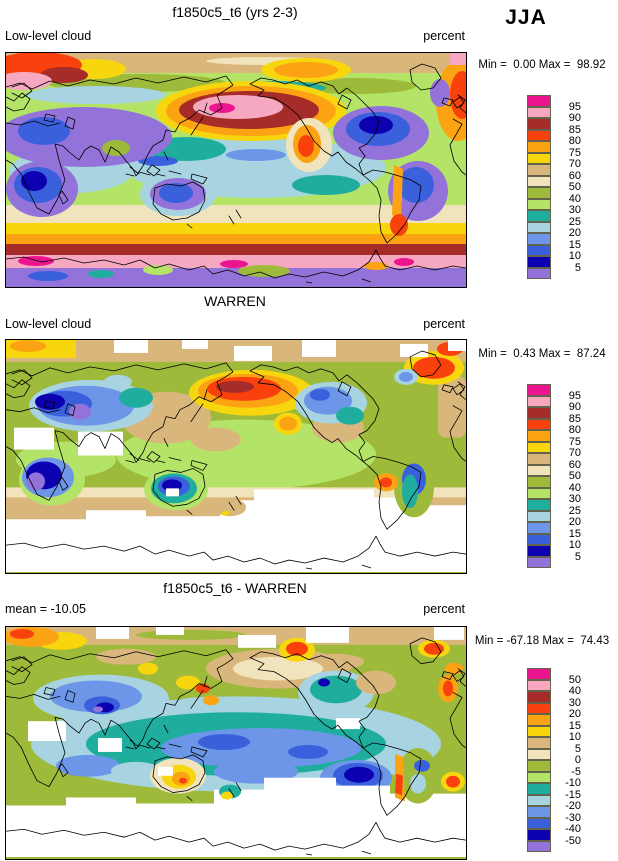 This screenshot has width=618, height=861. Describe the element at coordinates (573, 794) in the screenshot. I see `colorbar-tick-label: -15` at that location.